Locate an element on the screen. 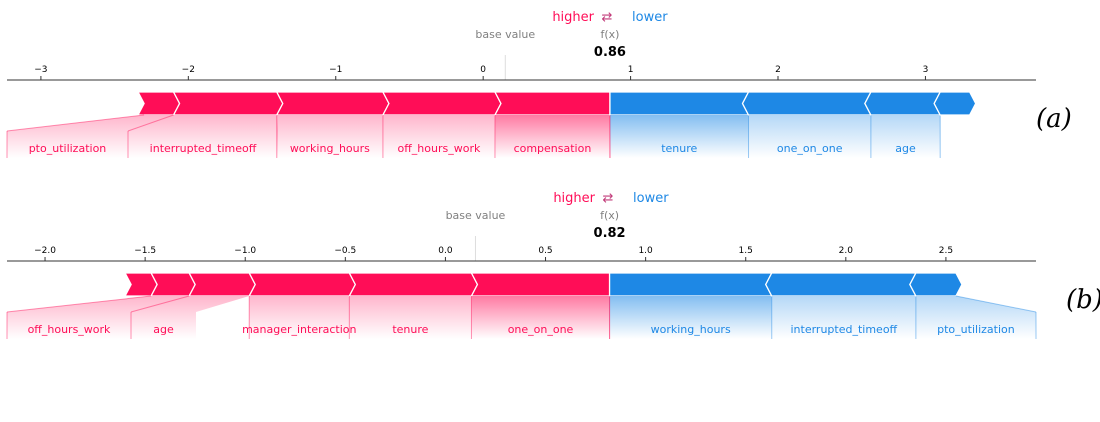  panel-label-b: (b) is located at coordinates (1083, 300).